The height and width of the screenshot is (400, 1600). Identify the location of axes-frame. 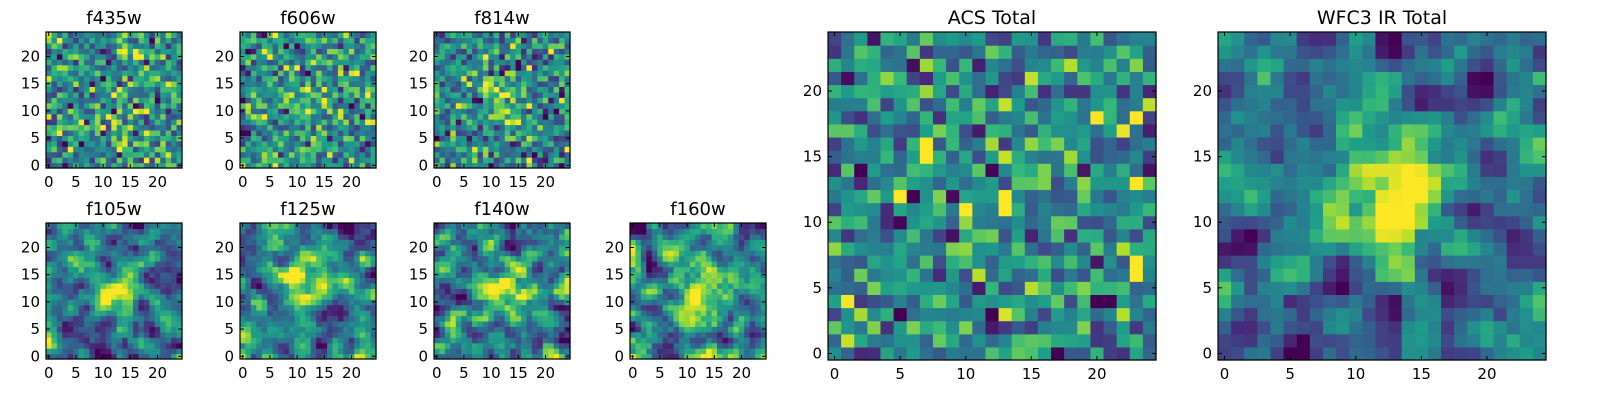
(114, 291).